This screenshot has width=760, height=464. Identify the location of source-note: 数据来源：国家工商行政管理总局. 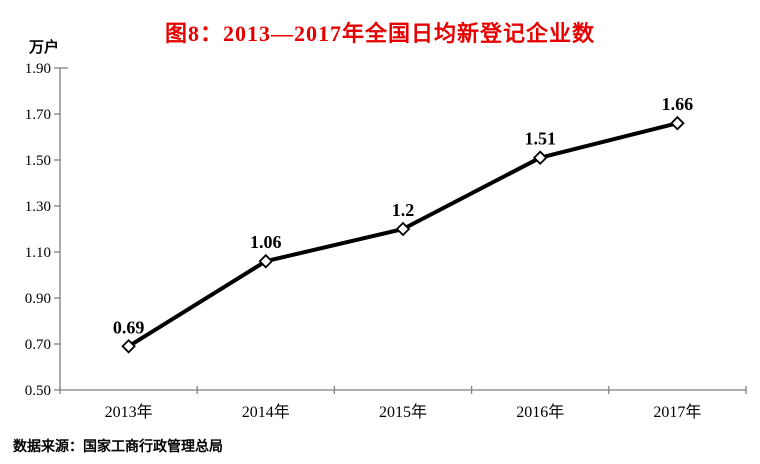
(118, 447).